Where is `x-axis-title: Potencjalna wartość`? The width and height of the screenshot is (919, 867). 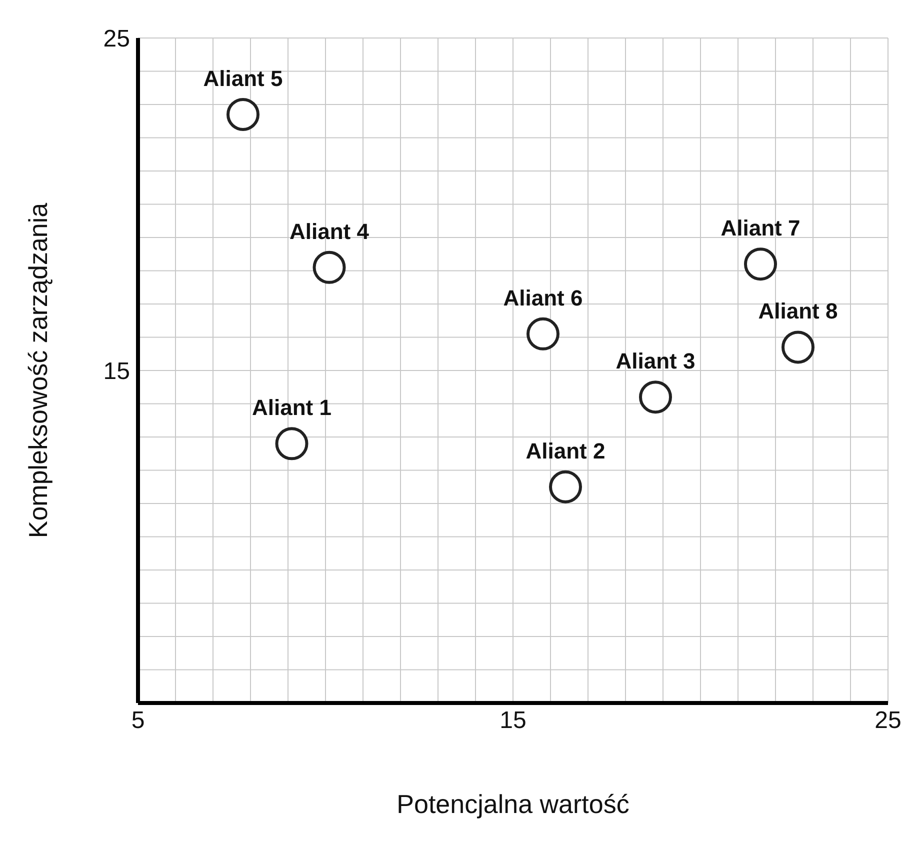
x-axis-title: Potencjalna wartość is located at coordinates (513, 804).